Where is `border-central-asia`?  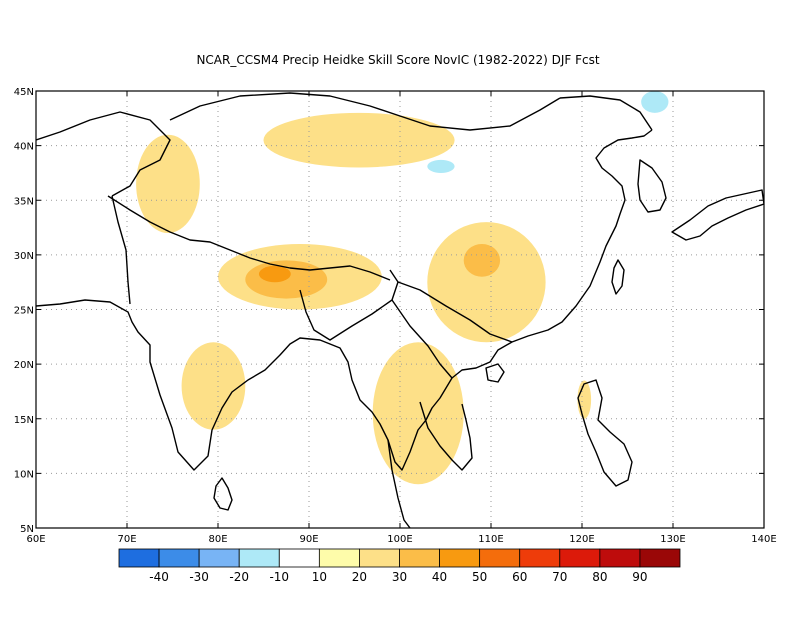 border-central-asia is located at coordinates (103, 154).